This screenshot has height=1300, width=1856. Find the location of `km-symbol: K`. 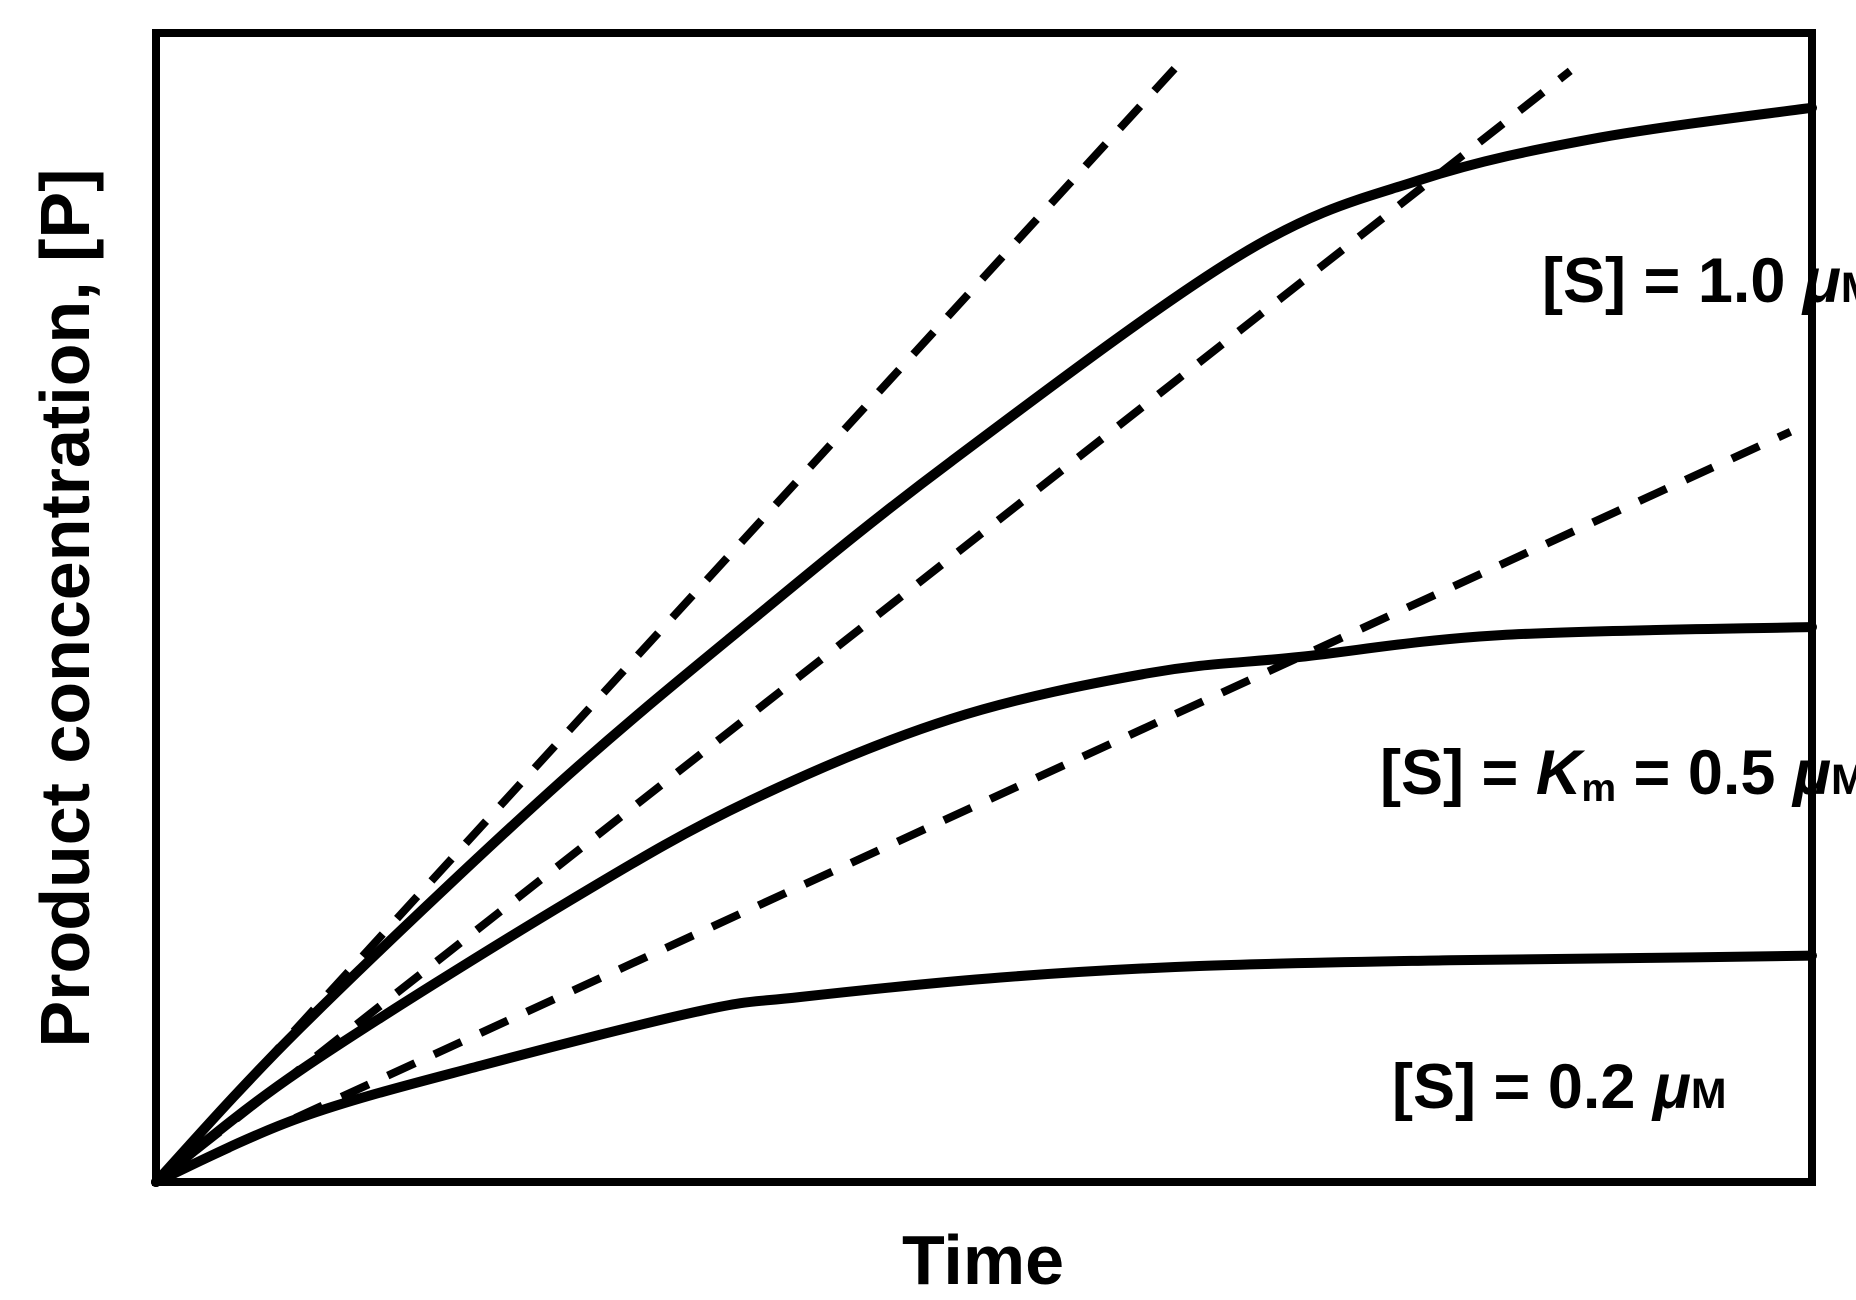

km-symbol: K is located at coordinates (1558, 773).